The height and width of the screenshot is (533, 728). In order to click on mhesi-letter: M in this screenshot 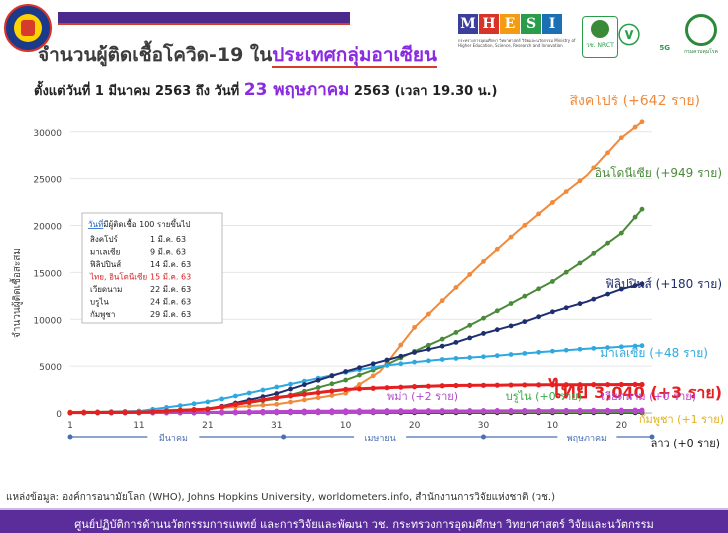, I will do `click(468, 24)`.